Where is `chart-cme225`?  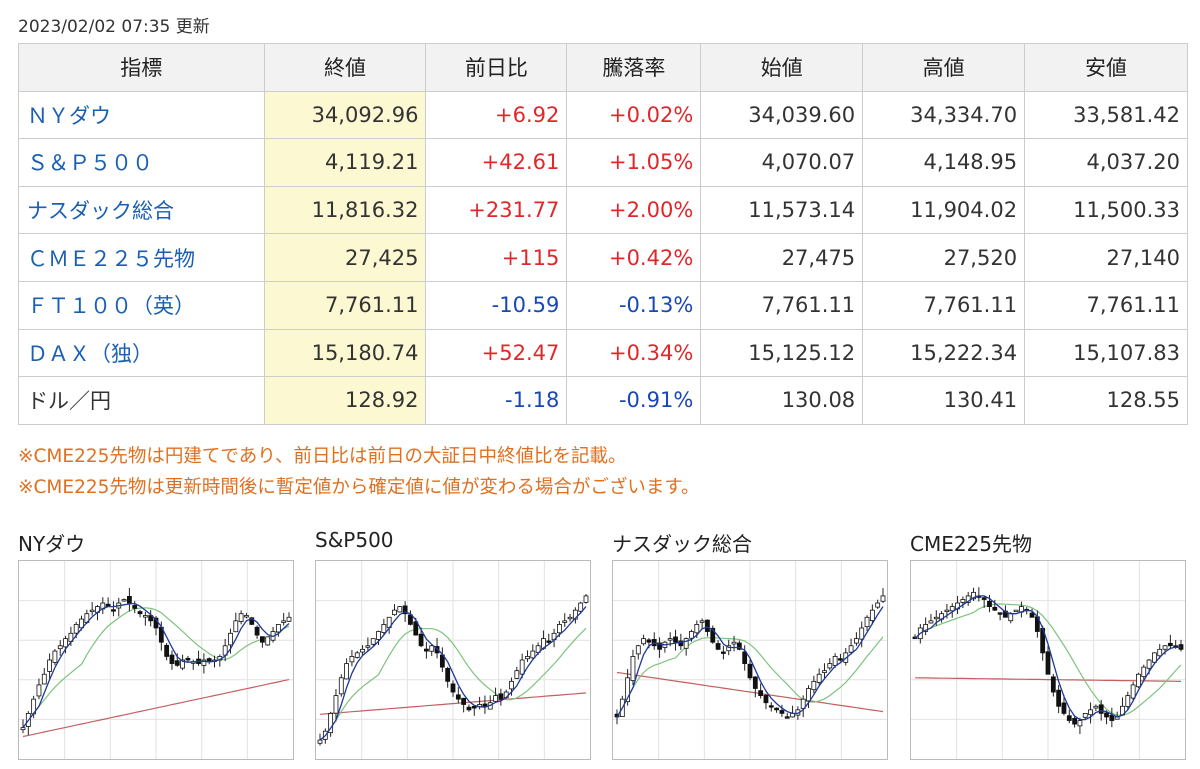
chart-cme225 is located at coordinates (1048, 660).